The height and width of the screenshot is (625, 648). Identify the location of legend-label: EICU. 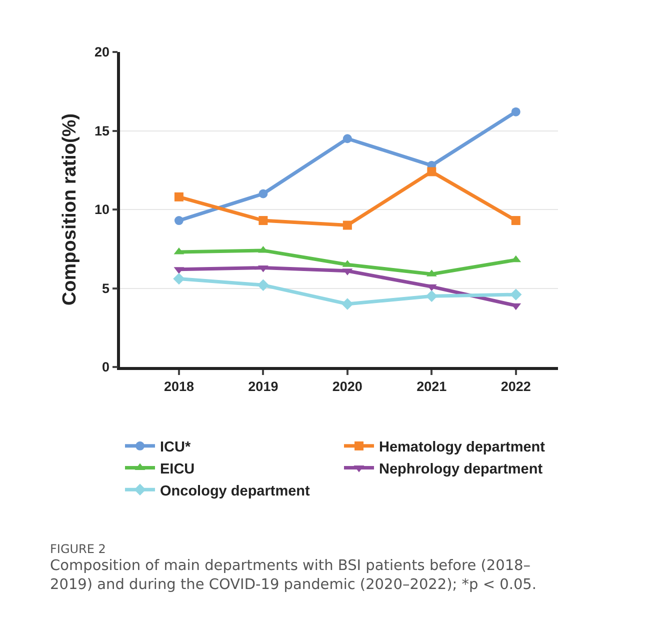
(177, 469).